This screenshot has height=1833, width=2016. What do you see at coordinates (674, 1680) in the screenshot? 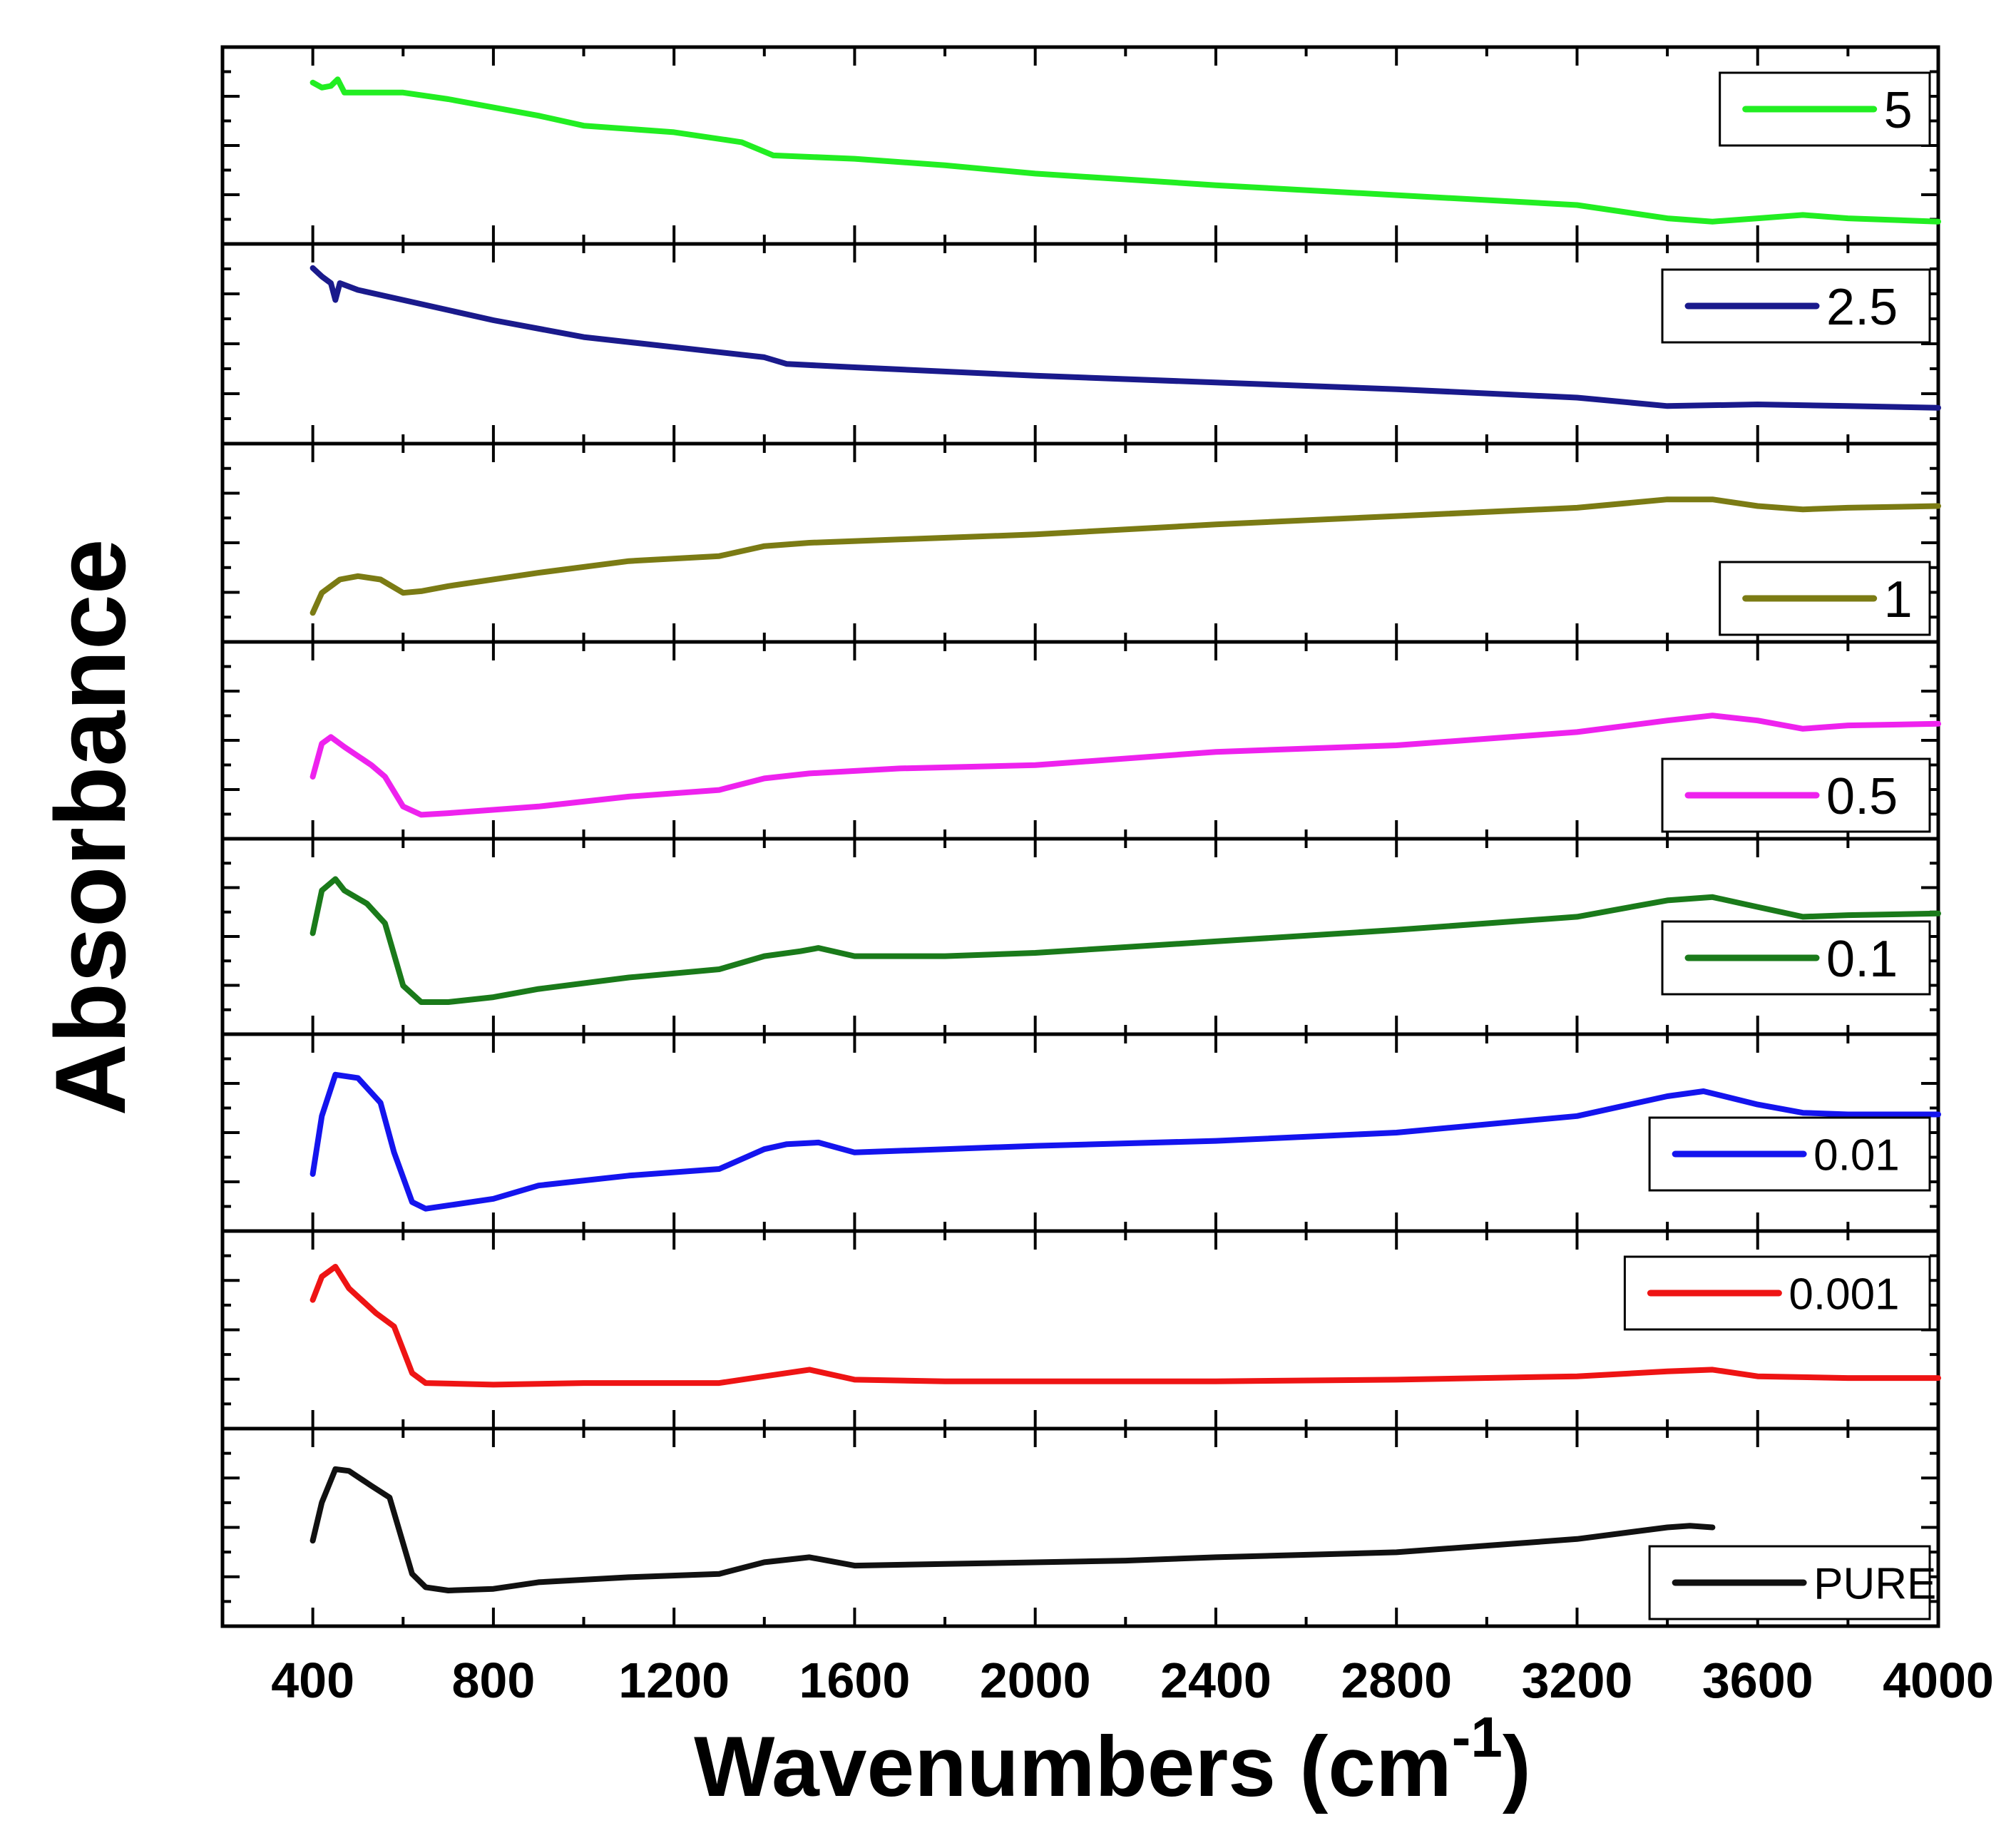
I see `x-tick-label: 1200` at bounding box center [674, 1680].